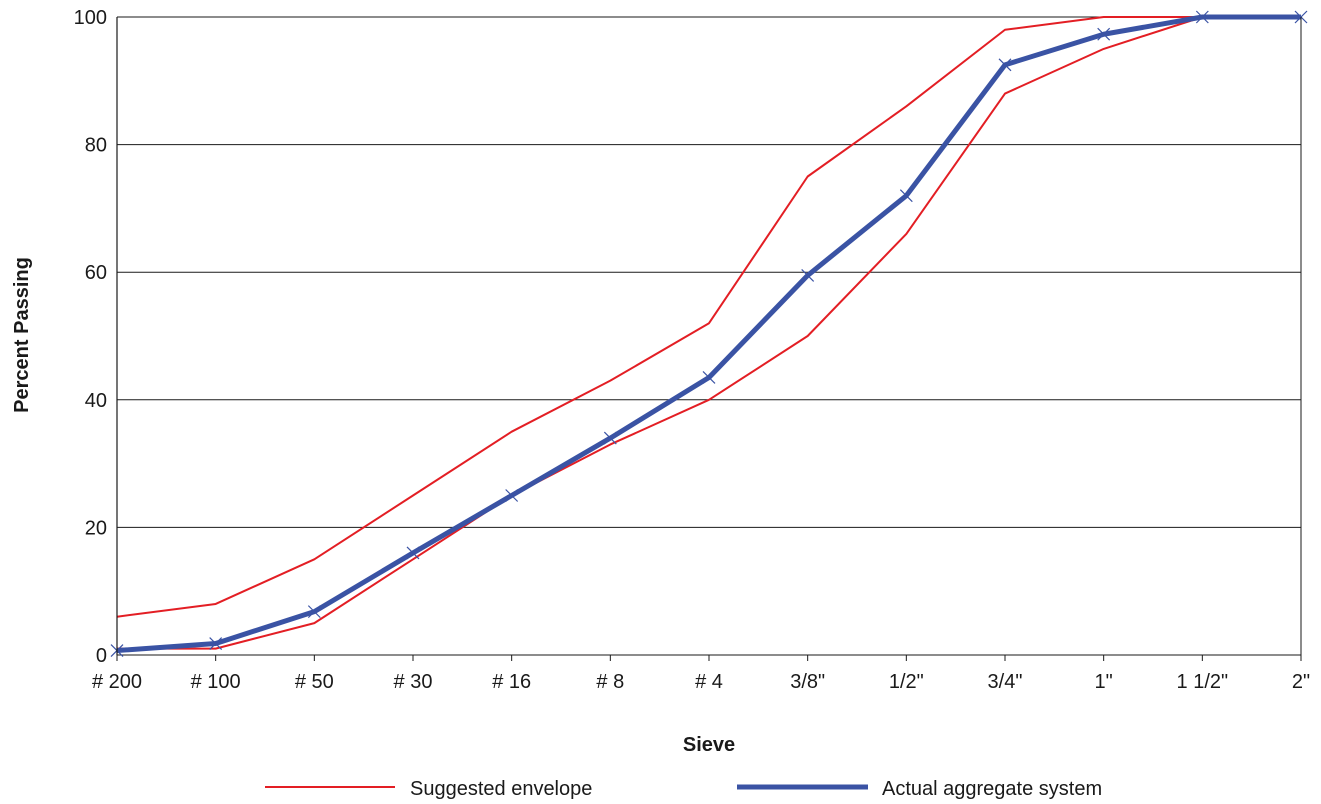 This screenshot has width=1321, height=804. I want to click on y-tick-label: 0, so click(101, 656).